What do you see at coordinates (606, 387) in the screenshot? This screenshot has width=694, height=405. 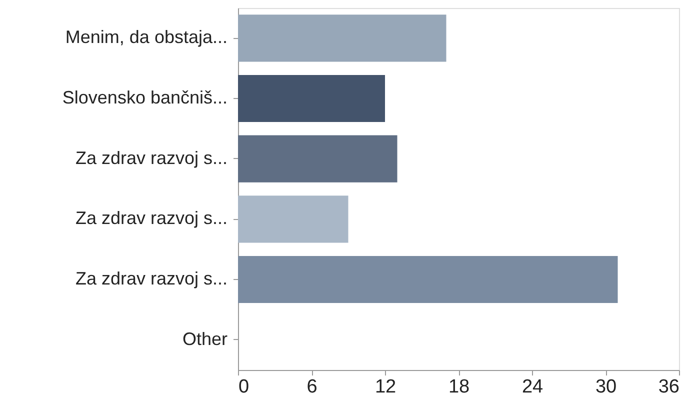 I see `x-tick-label: 30` at bounding box center [606, 387].